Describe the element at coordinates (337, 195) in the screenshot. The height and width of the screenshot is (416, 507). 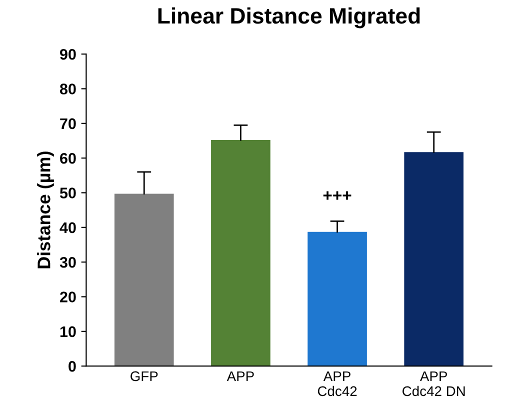
I see `annotation: +++` at that location.